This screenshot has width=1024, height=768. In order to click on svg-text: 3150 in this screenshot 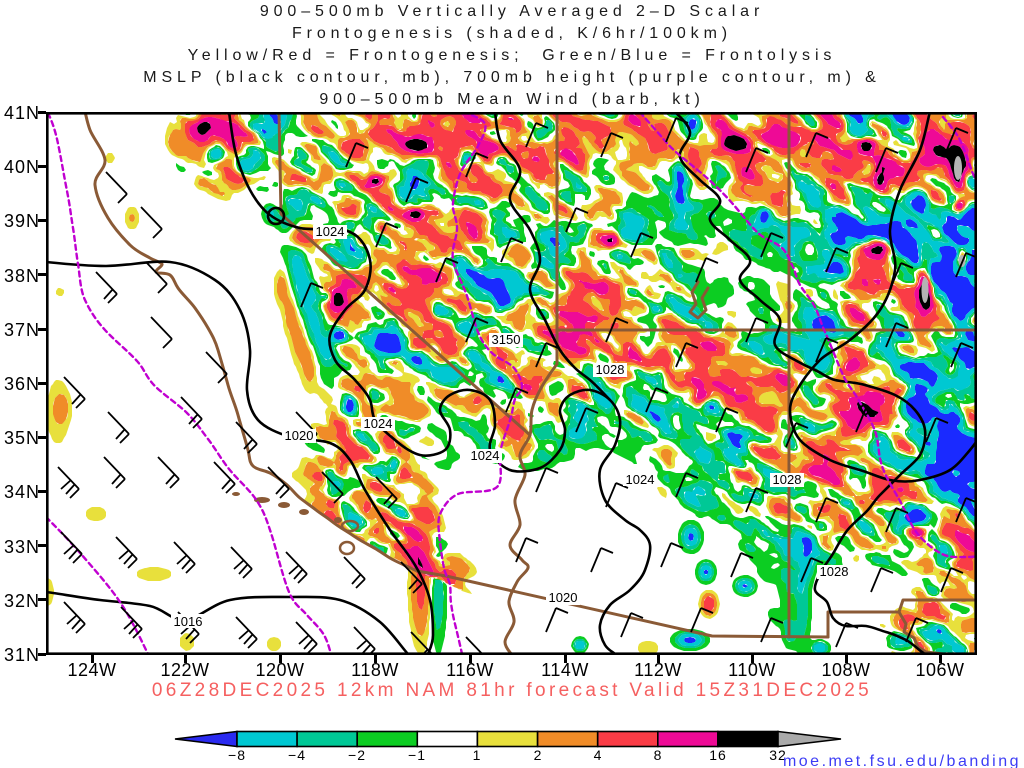, I will do `click(506, 339)`.